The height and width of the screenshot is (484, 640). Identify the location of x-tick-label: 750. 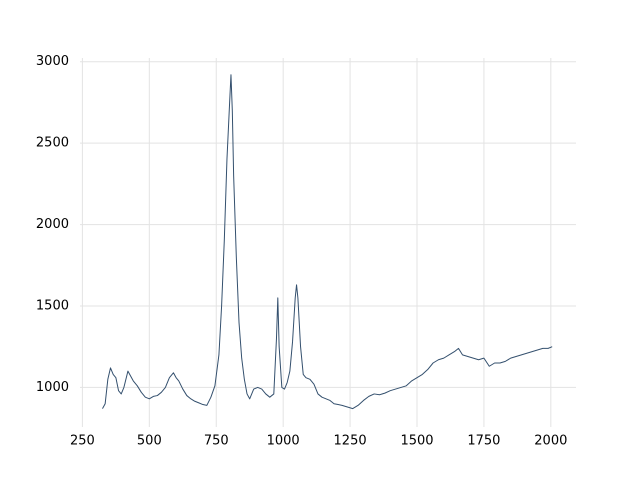
(216, 441).